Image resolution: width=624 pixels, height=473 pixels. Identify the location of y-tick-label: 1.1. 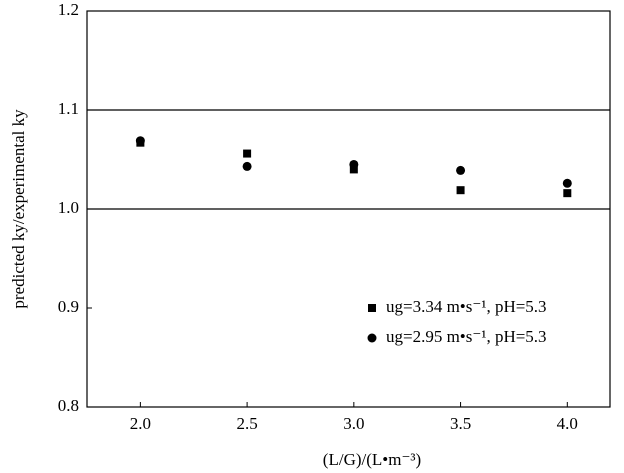
(68, 108).